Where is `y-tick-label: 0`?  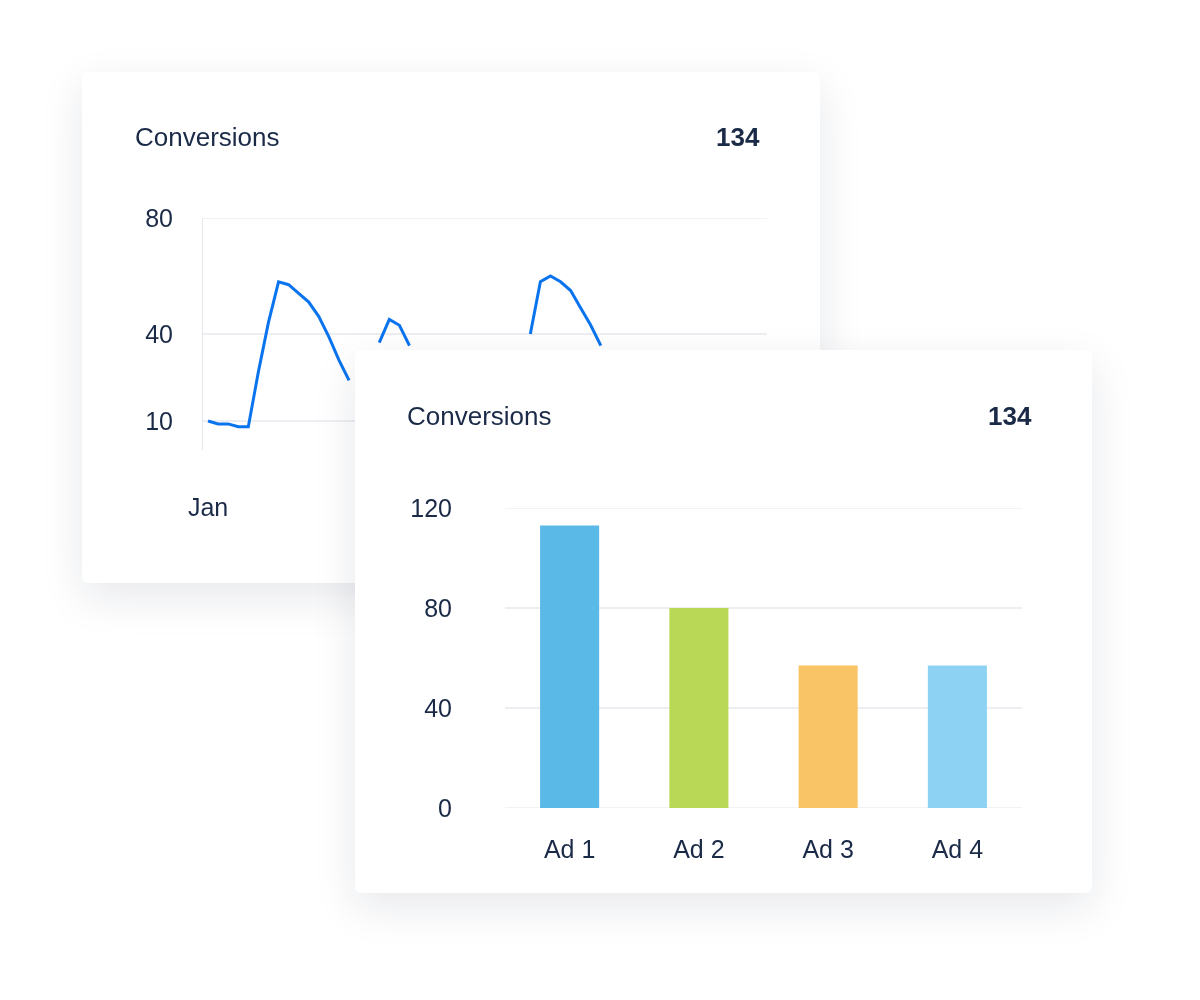 y-tick-label: 0 is located at coordinates (445, 807).